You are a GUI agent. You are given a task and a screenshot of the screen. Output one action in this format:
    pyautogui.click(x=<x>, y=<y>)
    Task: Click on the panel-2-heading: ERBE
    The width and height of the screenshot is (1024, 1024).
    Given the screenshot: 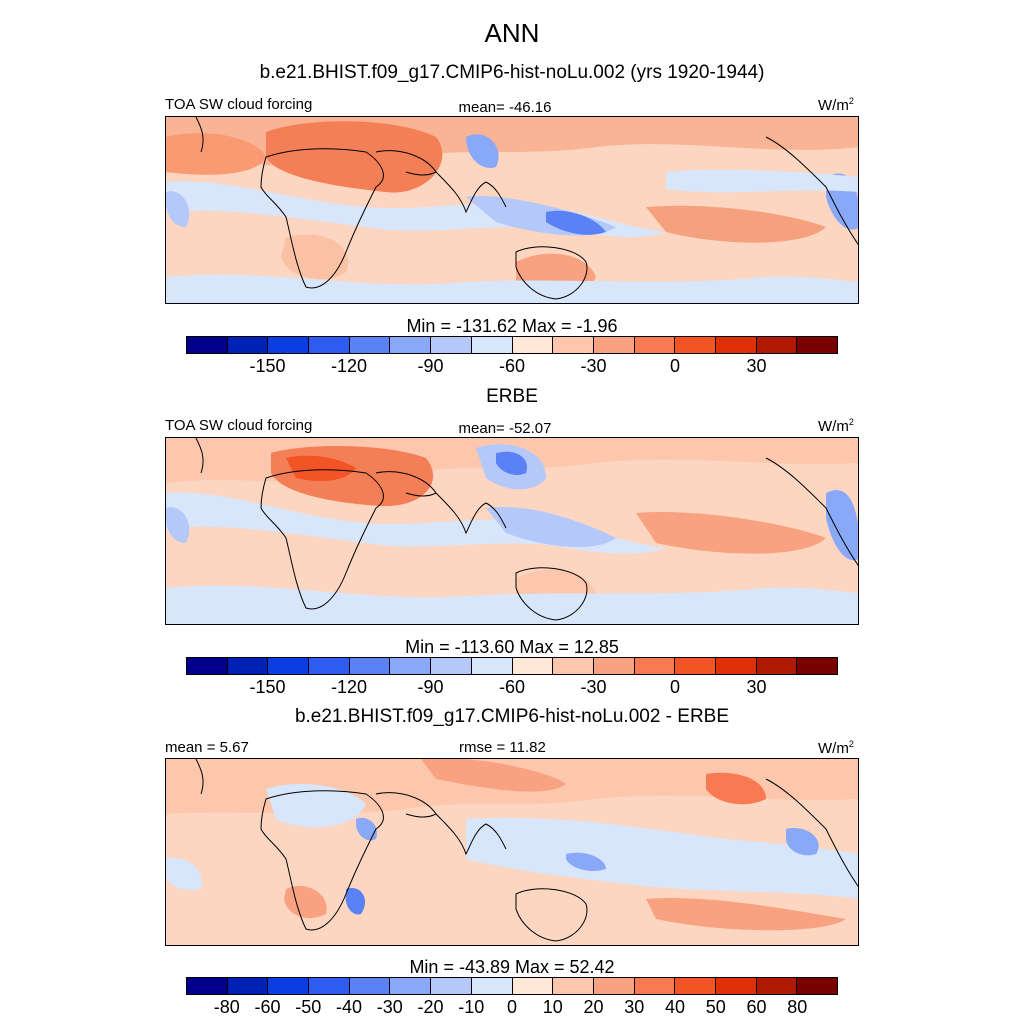 What is the action you would take?
    pyautogui.click(x=512, y=396)
    